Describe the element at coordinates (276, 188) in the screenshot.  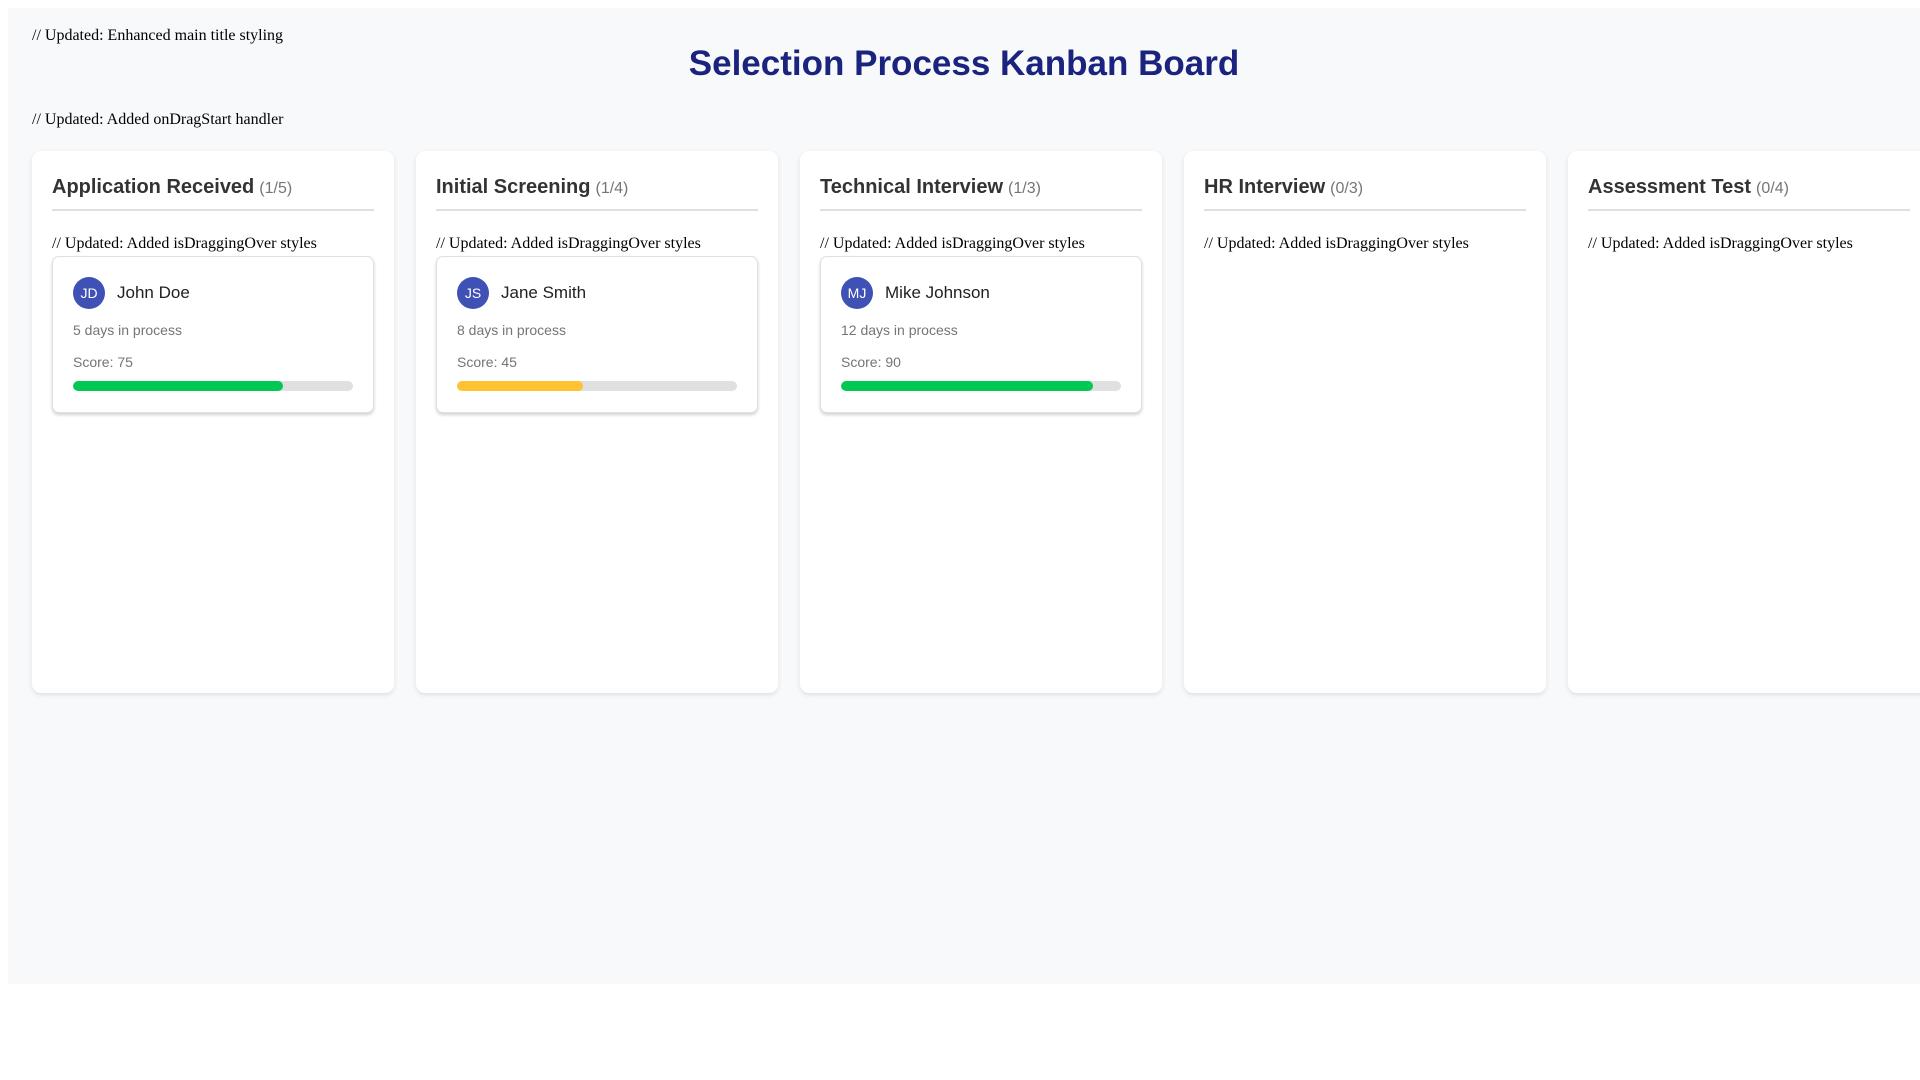
I see `column-count: (1/5)` at that location.